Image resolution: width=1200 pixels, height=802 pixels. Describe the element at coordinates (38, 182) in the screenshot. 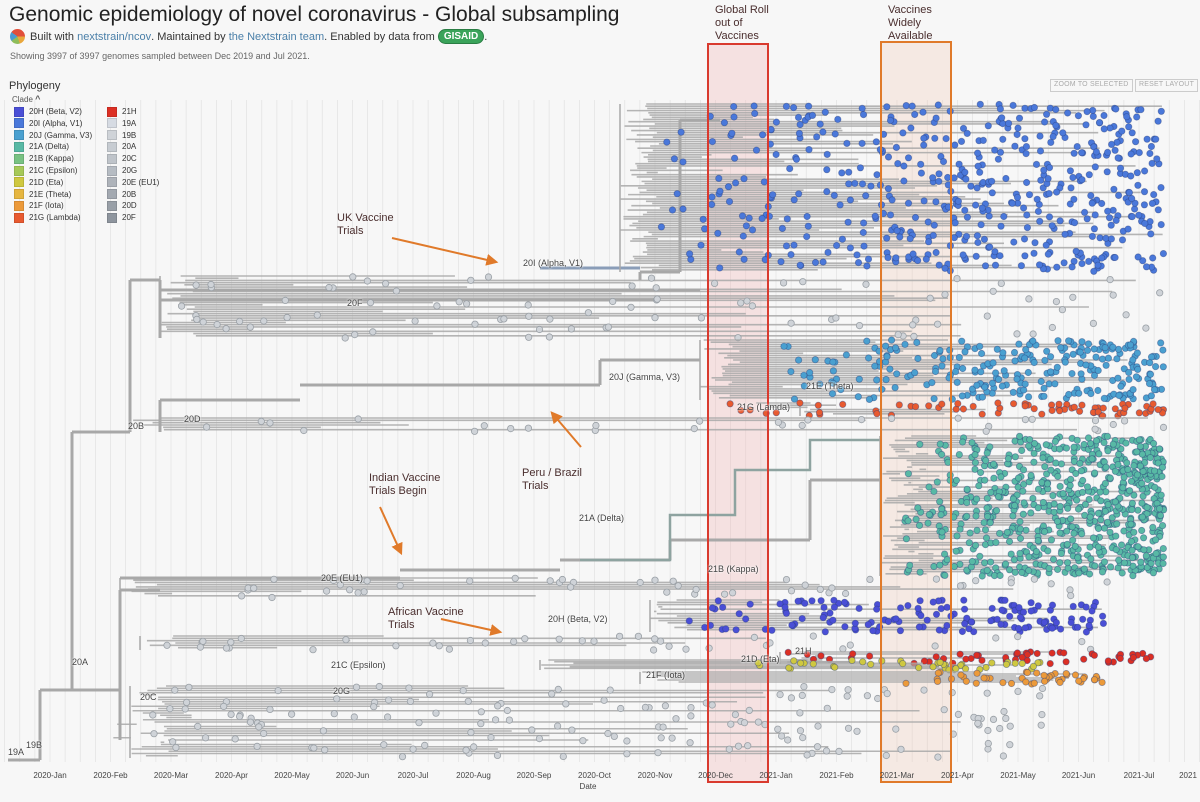

I see `legend-item: 21D (Eta)` at that location.